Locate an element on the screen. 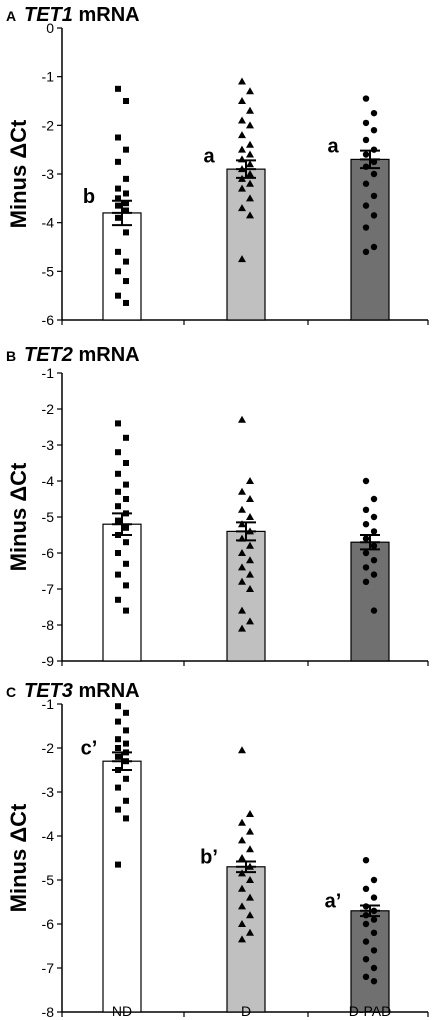 This screenshot has width=433, height=1020. y-tick-label: -9 is located at coordinates (48, 661).